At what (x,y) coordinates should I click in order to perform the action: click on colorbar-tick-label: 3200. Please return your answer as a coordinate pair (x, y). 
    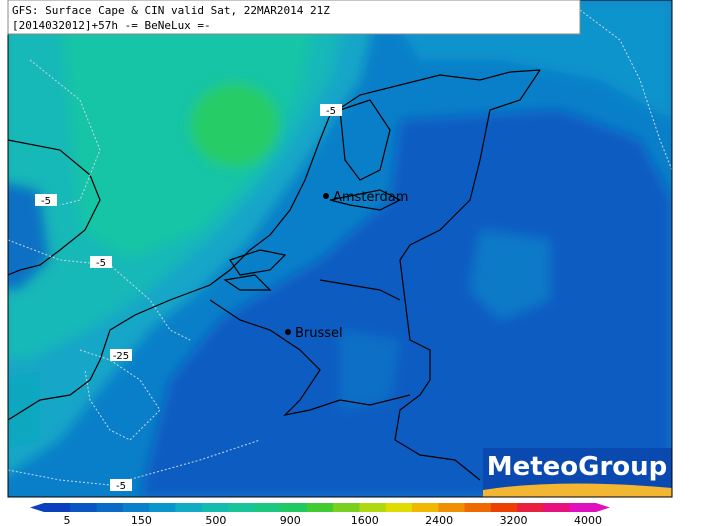
    Looking at the image, I should click on (514, 520).